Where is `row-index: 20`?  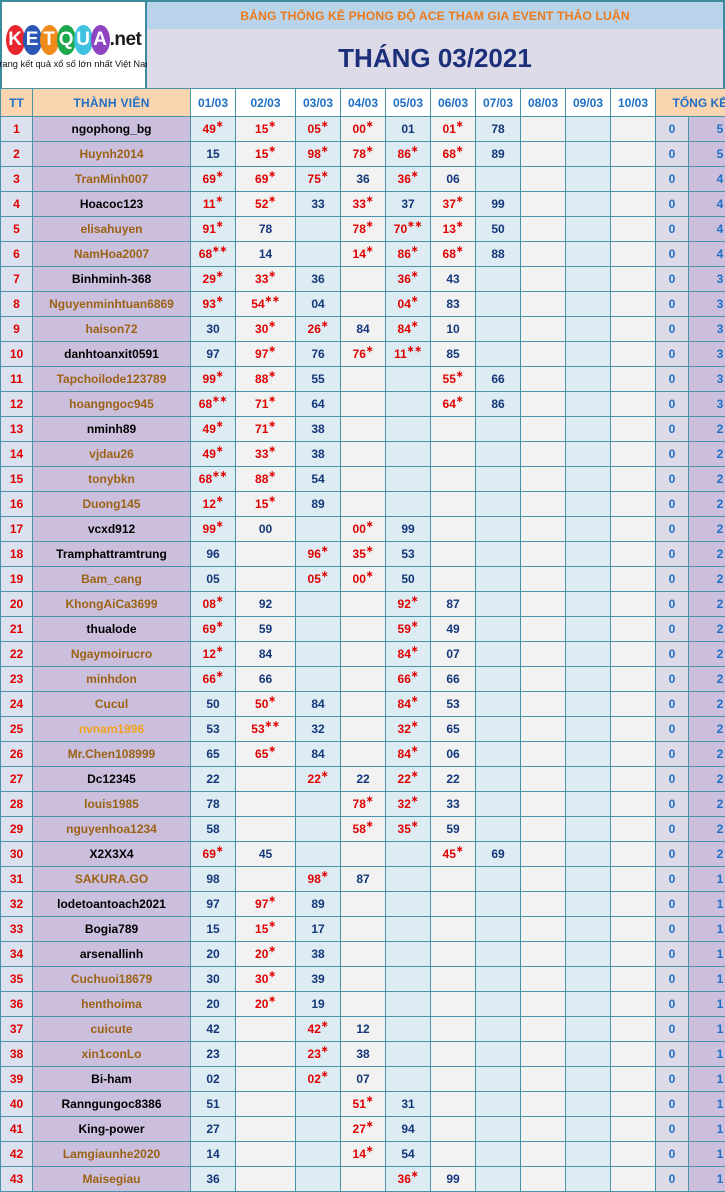
row-index: 20 is located at coordinates (16, 604).